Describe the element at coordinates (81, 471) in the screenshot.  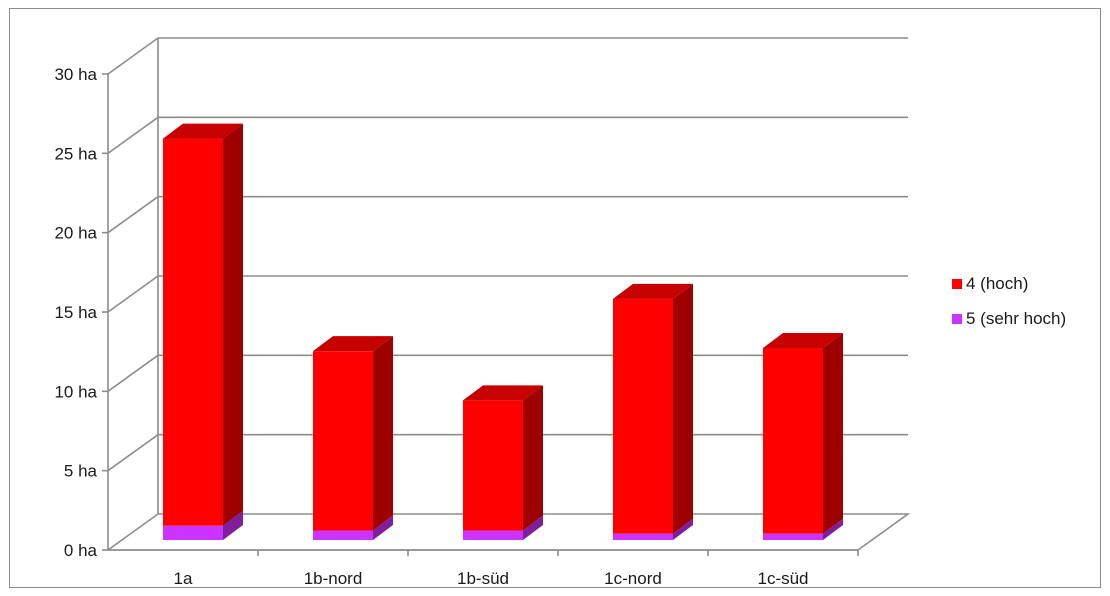
I see `y-tick-label: 5 ha` at that location.